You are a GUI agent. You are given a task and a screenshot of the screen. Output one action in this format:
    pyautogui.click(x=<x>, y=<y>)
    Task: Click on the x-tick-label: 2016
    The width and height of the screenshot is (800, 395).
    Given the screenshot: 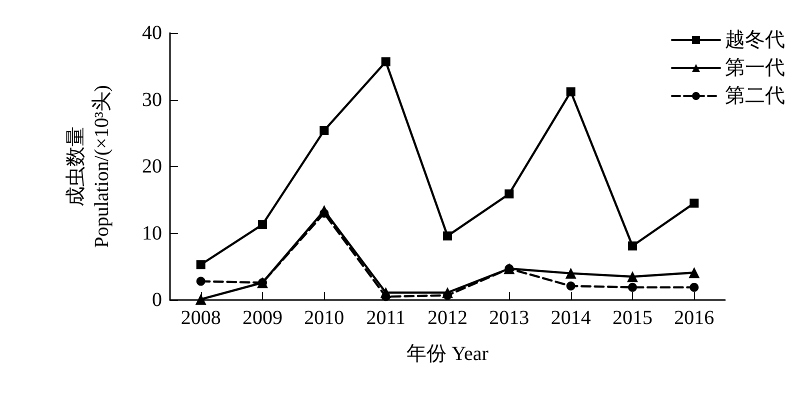 What is the action you would take?
    pyautogui.click(x=694, y=318)
    